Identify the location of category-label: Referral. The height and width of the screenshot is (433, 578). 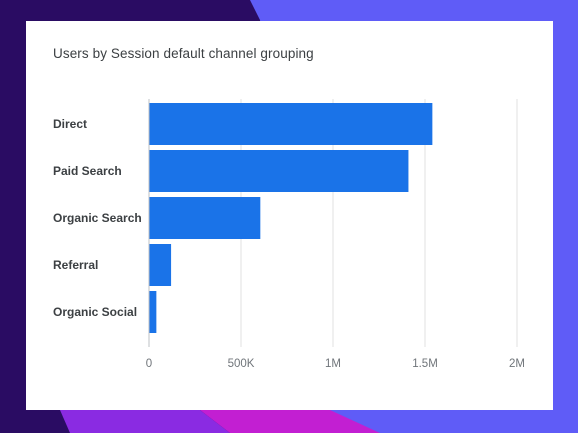
(75, 265).